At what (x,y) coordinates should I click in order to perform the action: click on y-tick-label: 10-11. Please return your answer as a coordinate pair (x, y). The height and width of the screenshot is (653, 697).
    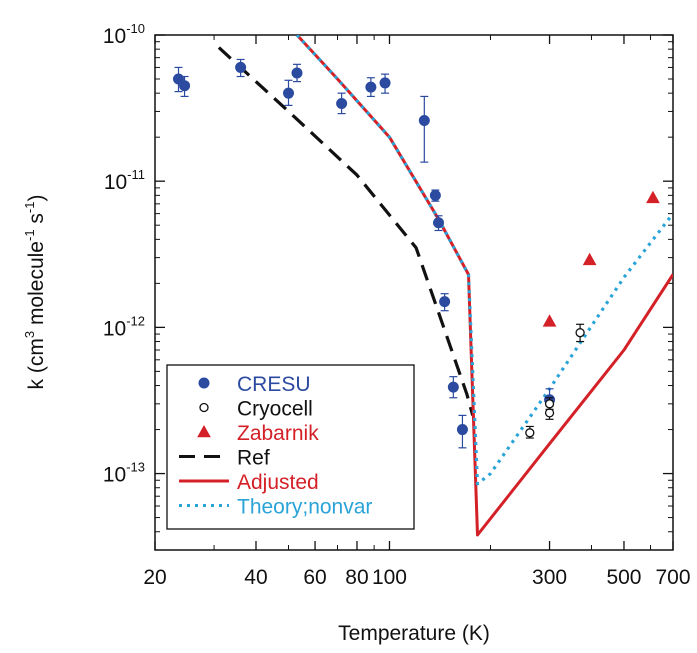
    Looking at the image, I should click on (124, 180).